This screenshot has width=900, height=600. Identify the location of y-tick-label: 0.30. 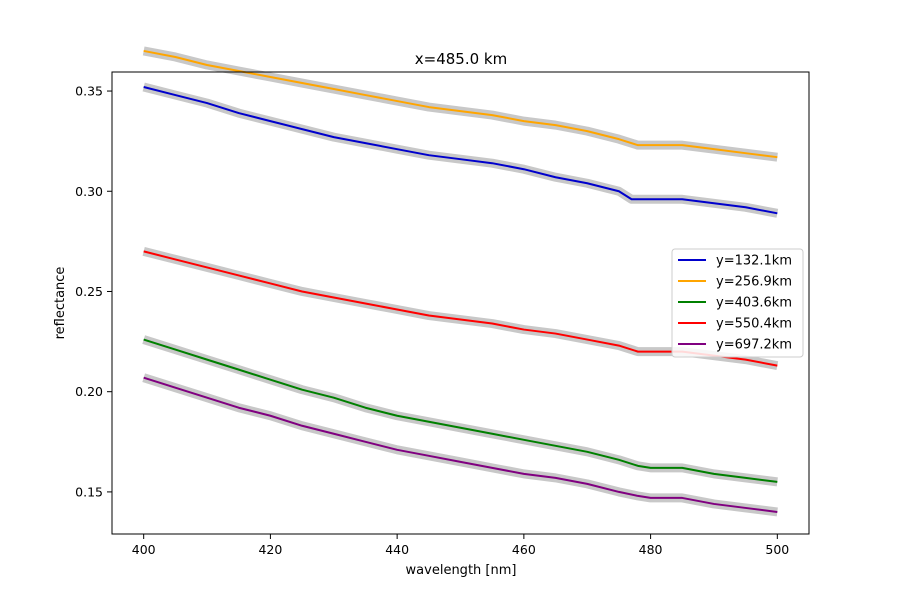
(89, 191).